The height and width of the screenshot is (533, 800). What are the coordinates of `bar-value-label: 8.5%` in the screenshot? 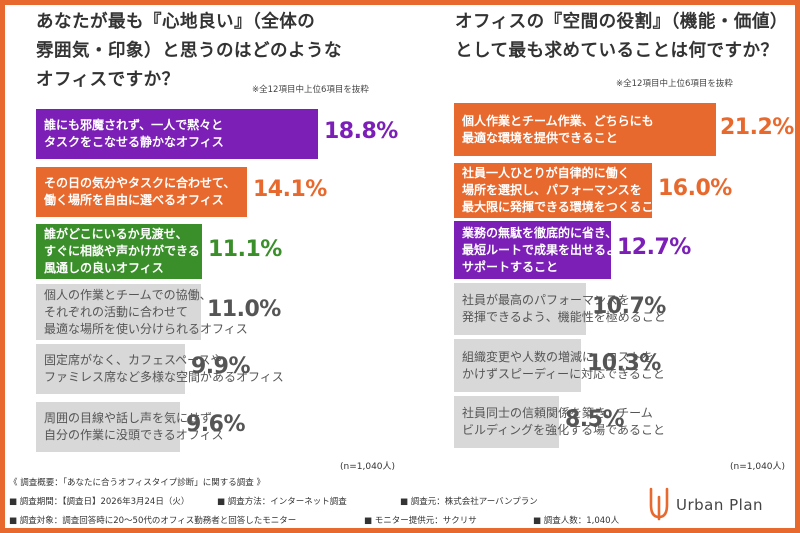 It's located at (595, 419).